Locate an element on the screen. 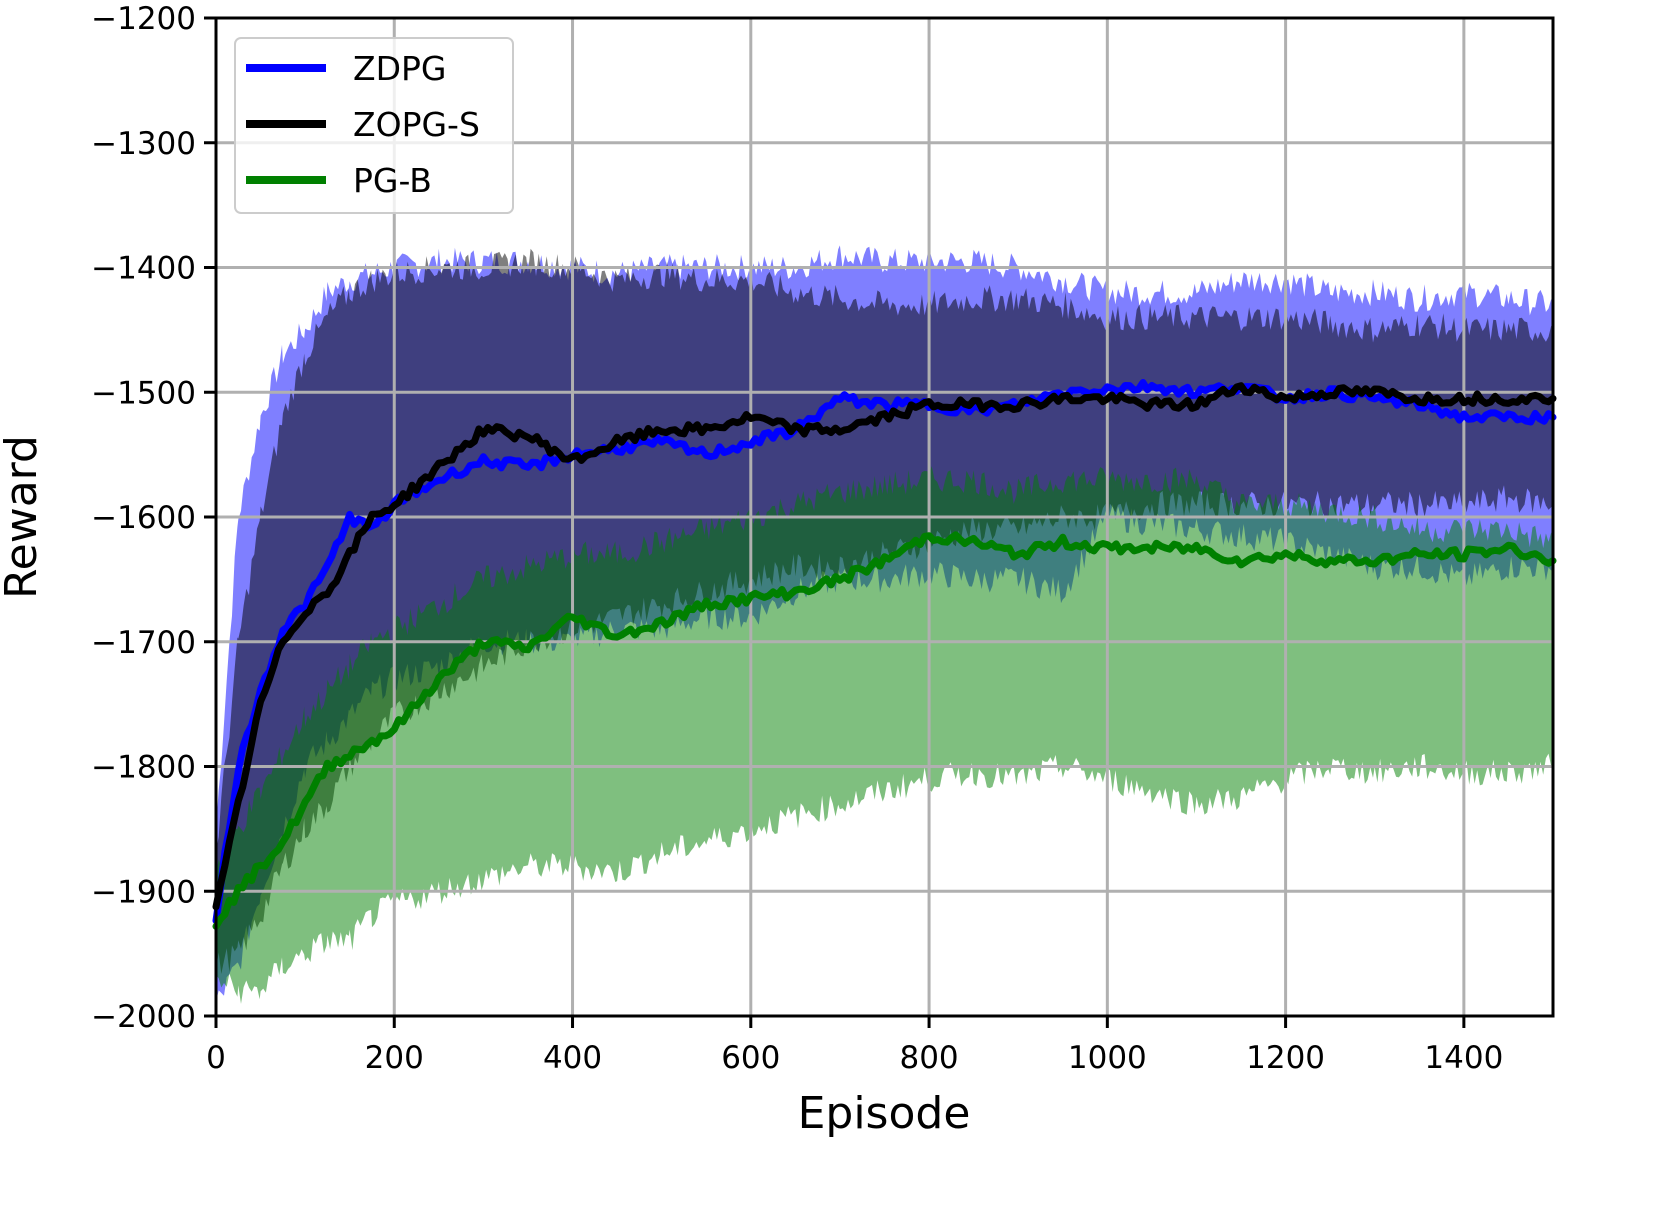  y-tick-label: −1400 is located at coordinates (143, 269).